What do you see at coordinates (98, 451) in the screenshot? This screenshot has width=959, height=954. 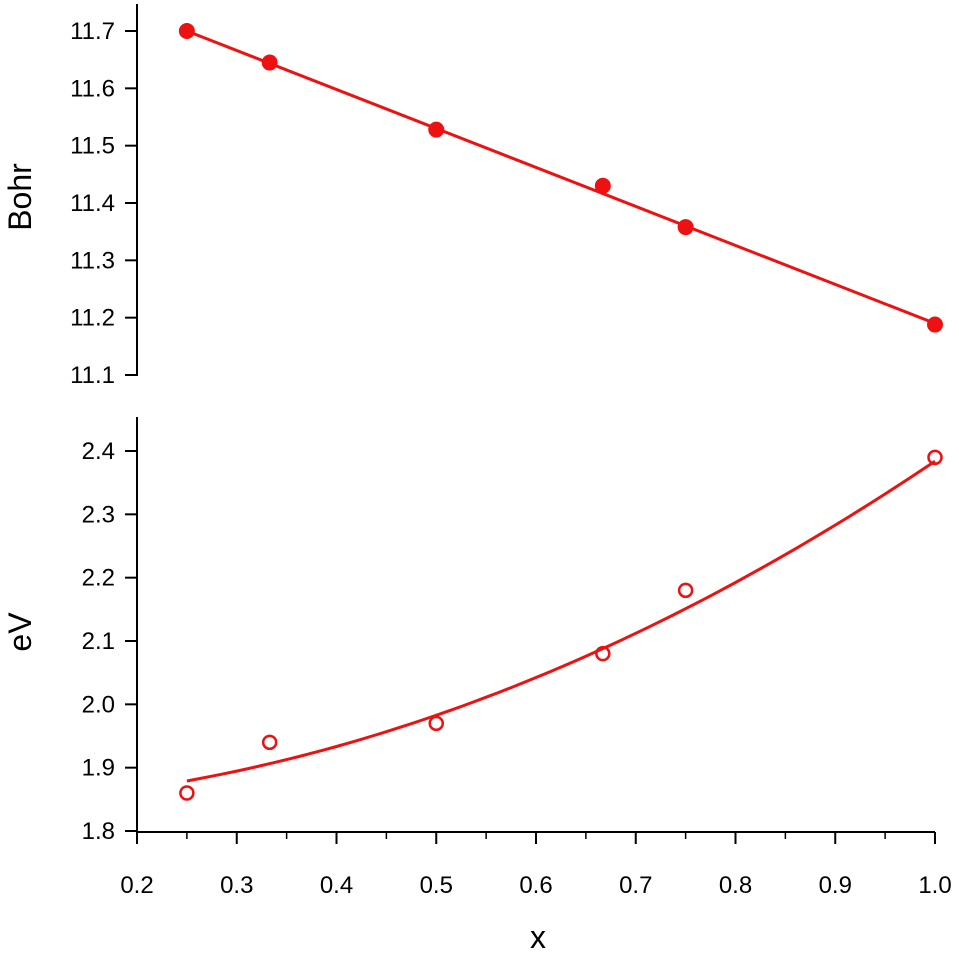 I see `bottom-y-tick-label: 2.4` at bounding box center [98, 451].